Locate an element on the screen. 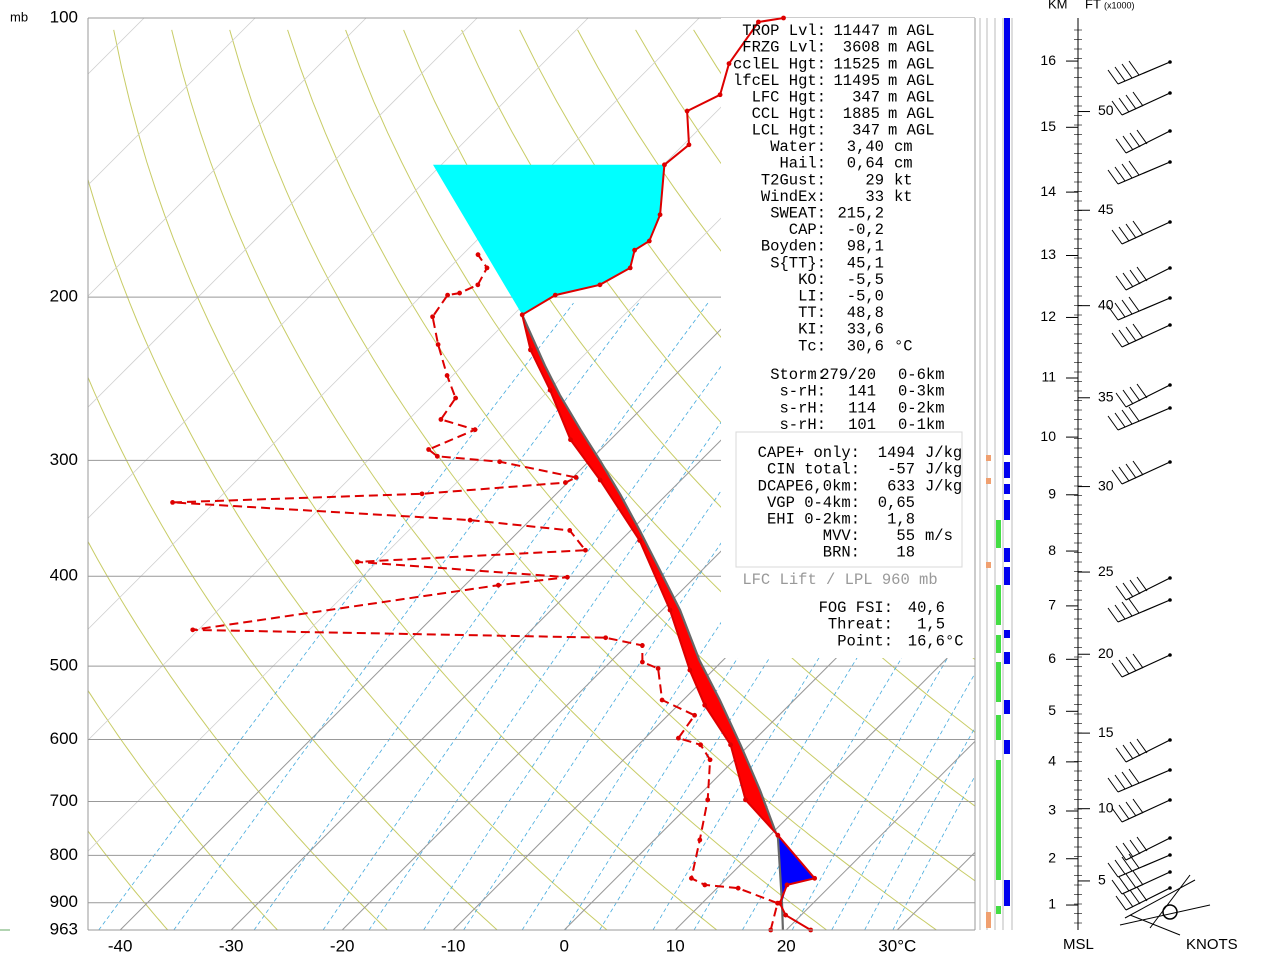 The image size is (1264, 967). kft-tick-label: 35 is located at coordinates (1106, 396).